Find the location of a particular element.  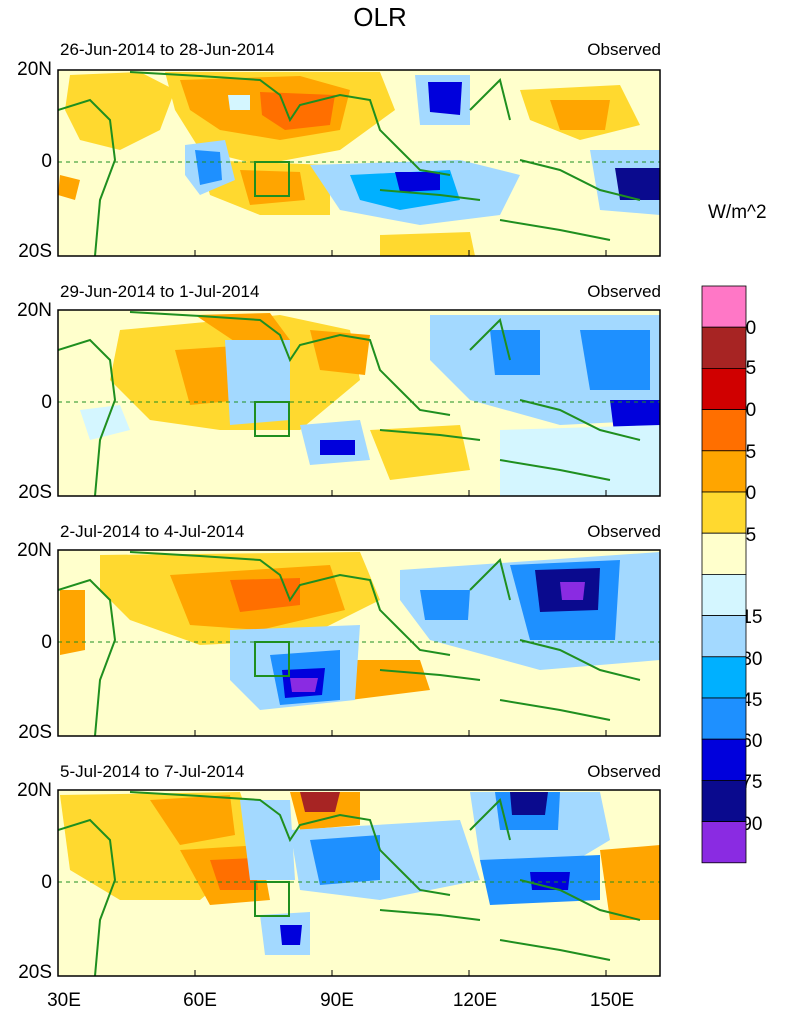

p2-anom-c is located at coordinates (242, 329).